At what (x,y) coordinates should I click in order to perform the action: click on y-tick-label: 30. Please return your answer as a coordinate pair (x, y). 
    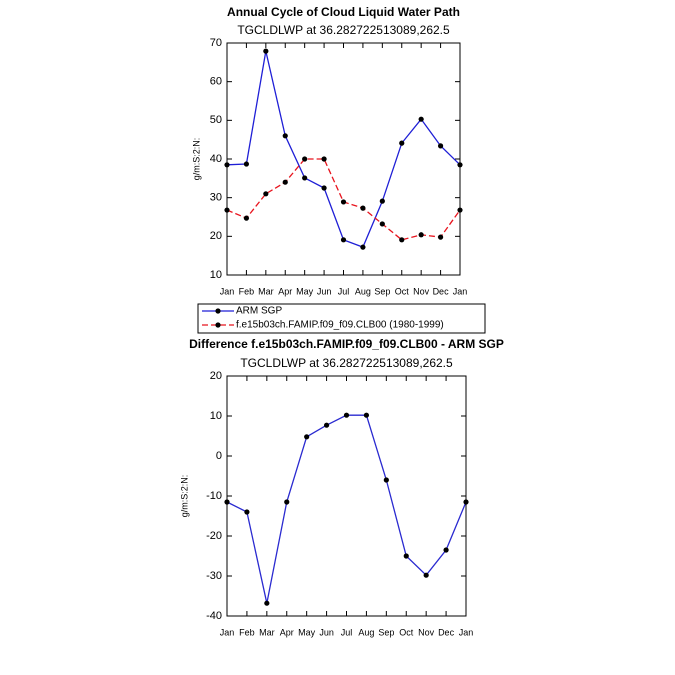
    Looking at the image, I should click on (216, 198).